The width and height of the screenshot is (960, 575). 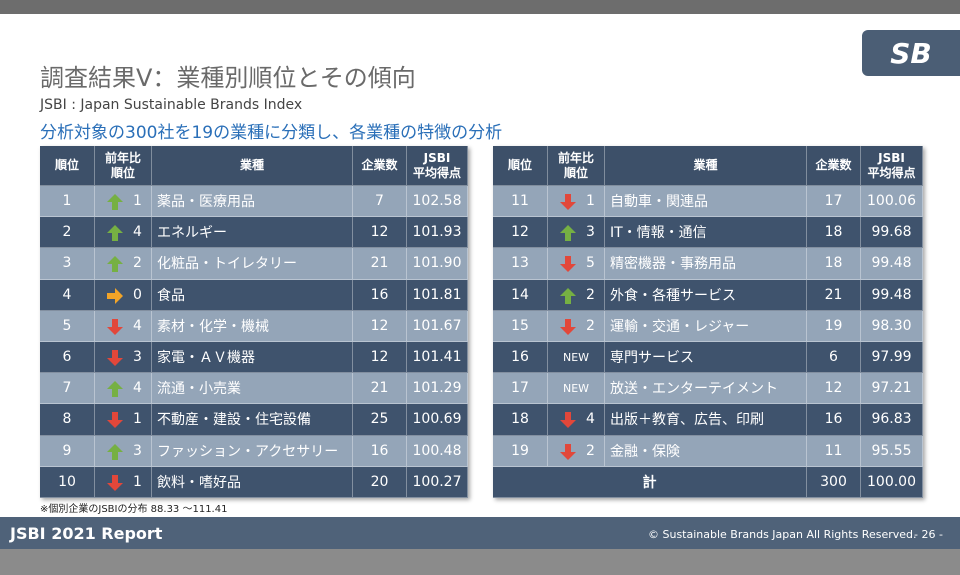 I want to click on count-cell: 6, so click(x=834, y=358).